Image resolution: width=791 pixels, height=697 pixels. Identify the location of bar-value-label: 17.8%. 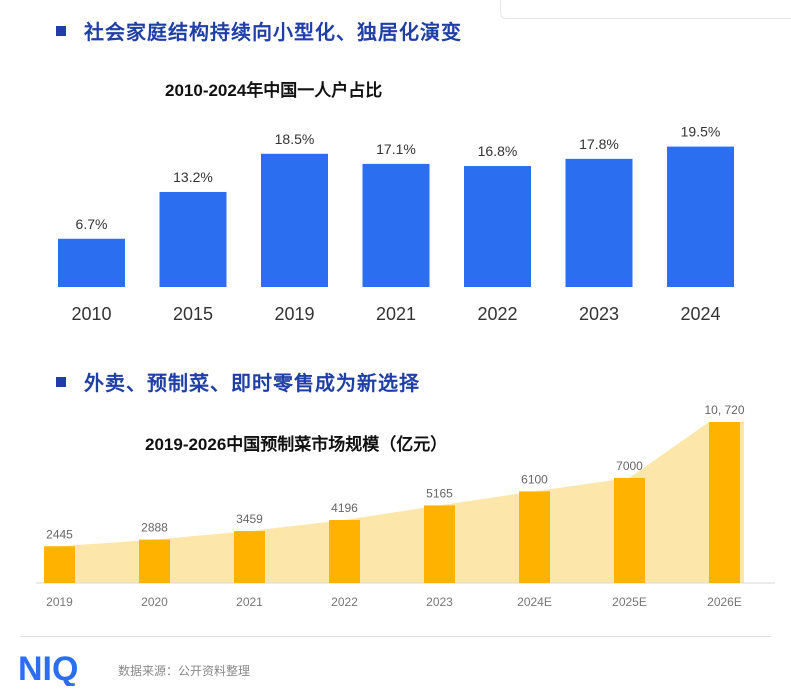
(599, 144).